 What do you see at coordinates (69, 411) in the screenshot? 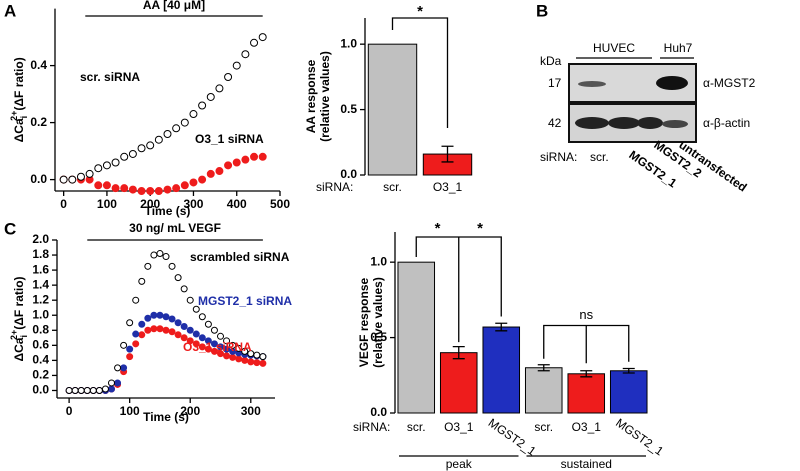
I see `x-tick-label: 0` at bounding box center [69, 411].